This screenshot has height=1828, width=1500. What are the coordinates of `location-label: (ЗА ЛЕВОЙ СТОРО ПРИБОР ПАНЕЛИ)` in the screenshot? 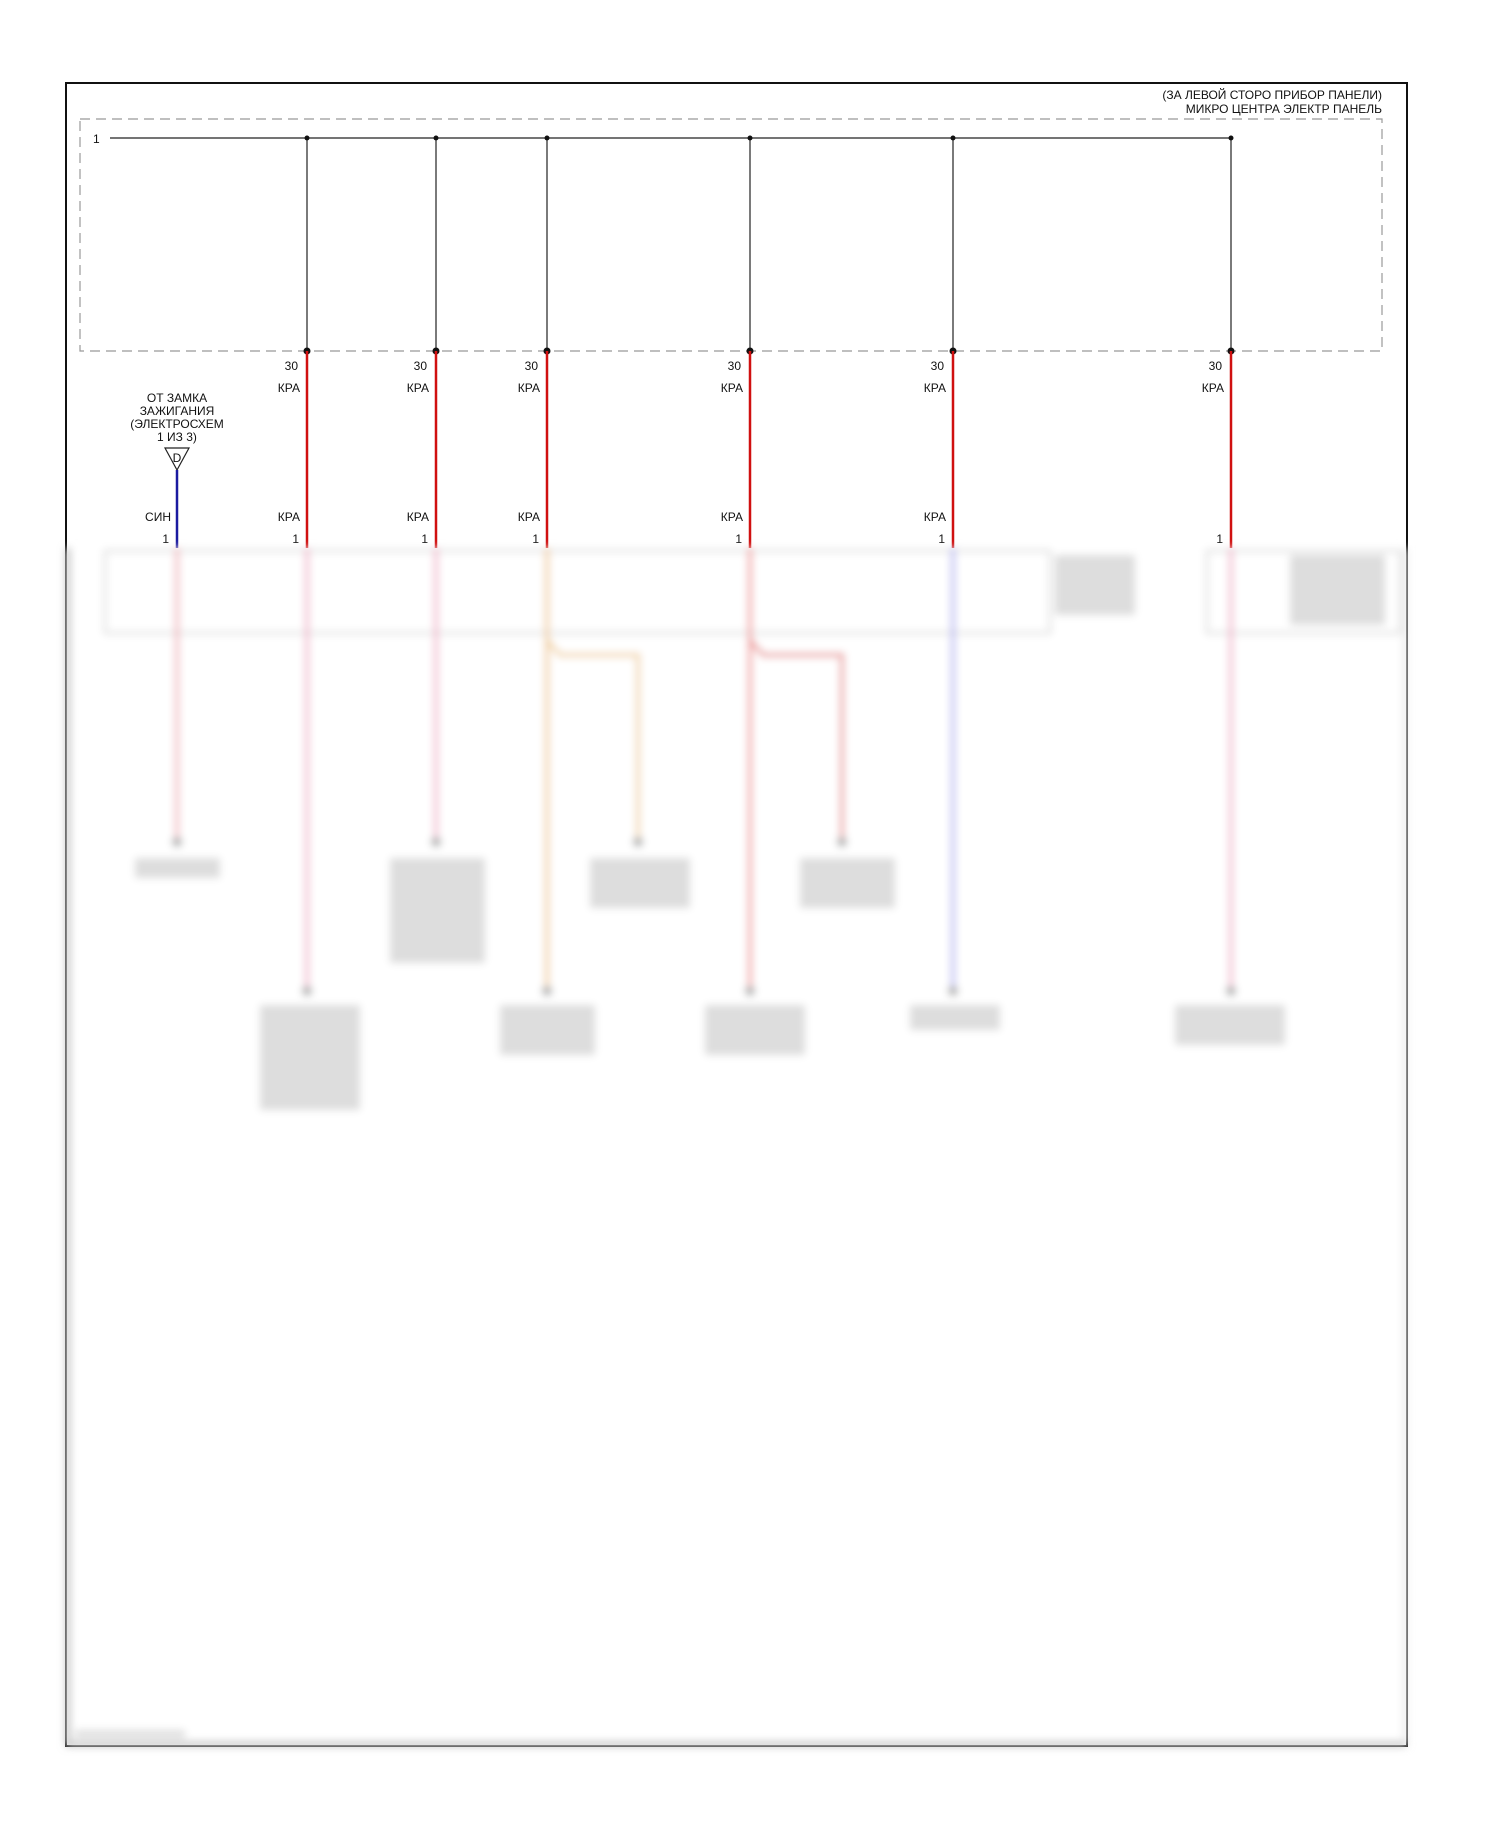 It's located at (1272, 94).